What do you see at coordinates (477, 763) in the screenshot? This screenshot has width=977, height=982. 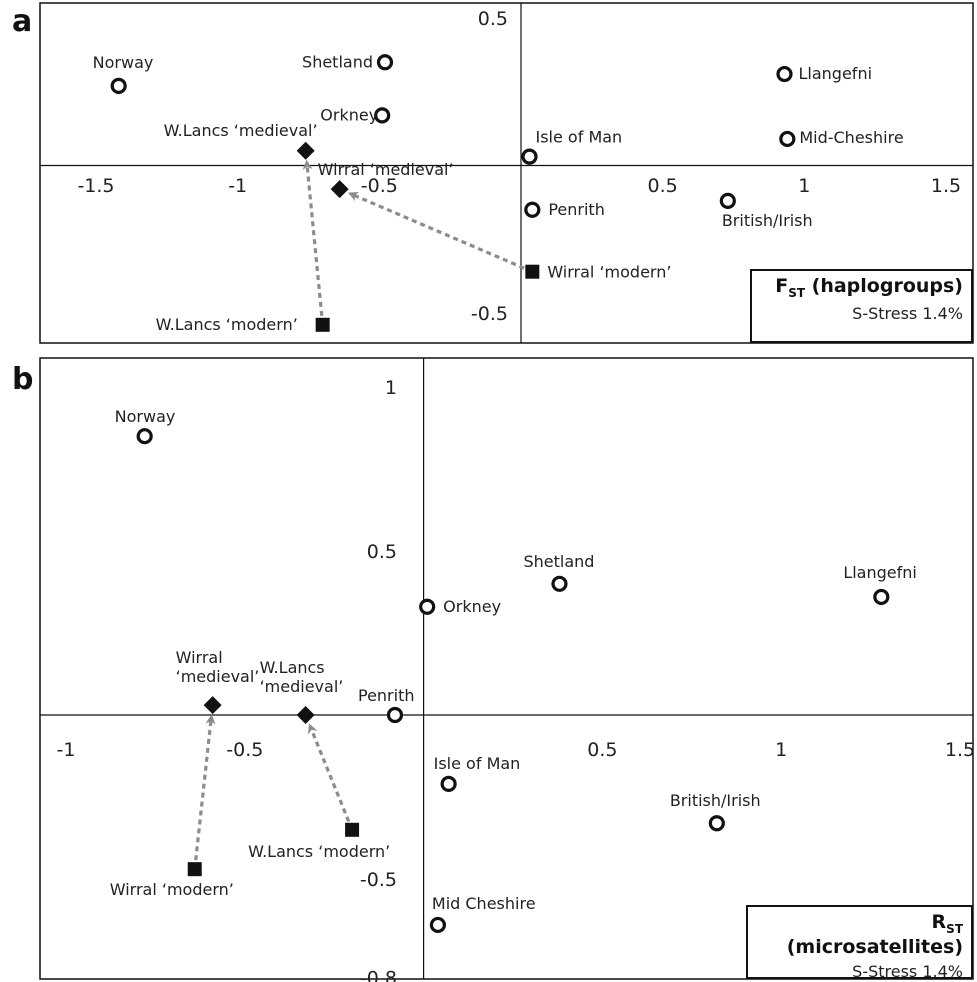 I see `panel-b-point-isle-of-man-label: Isle of Man` at bounding box center [477, 763].